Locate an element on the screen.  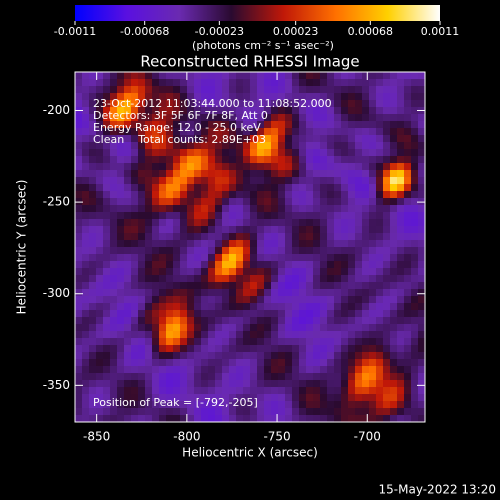
y-tick-label: -200 is located at coordinates (56, 110).